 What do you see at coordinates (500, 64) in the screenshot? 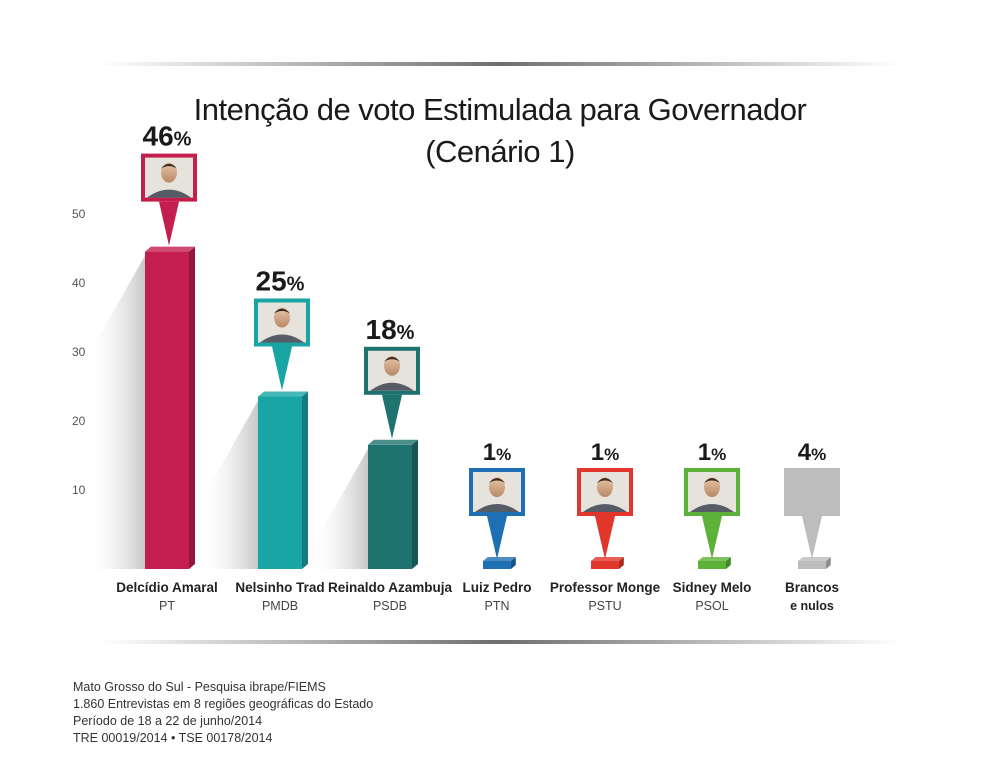
I see `top-separator` at bounding box center [500, 64].